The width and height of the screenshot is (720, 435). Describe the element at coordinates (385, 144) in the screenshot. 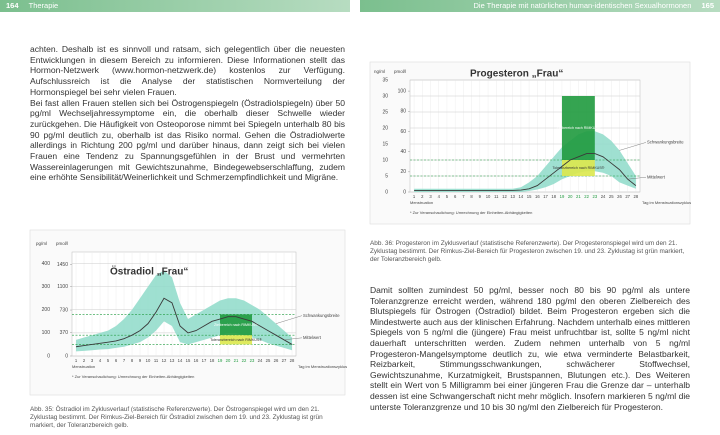

I see `y-tick-label: 15` at that location.